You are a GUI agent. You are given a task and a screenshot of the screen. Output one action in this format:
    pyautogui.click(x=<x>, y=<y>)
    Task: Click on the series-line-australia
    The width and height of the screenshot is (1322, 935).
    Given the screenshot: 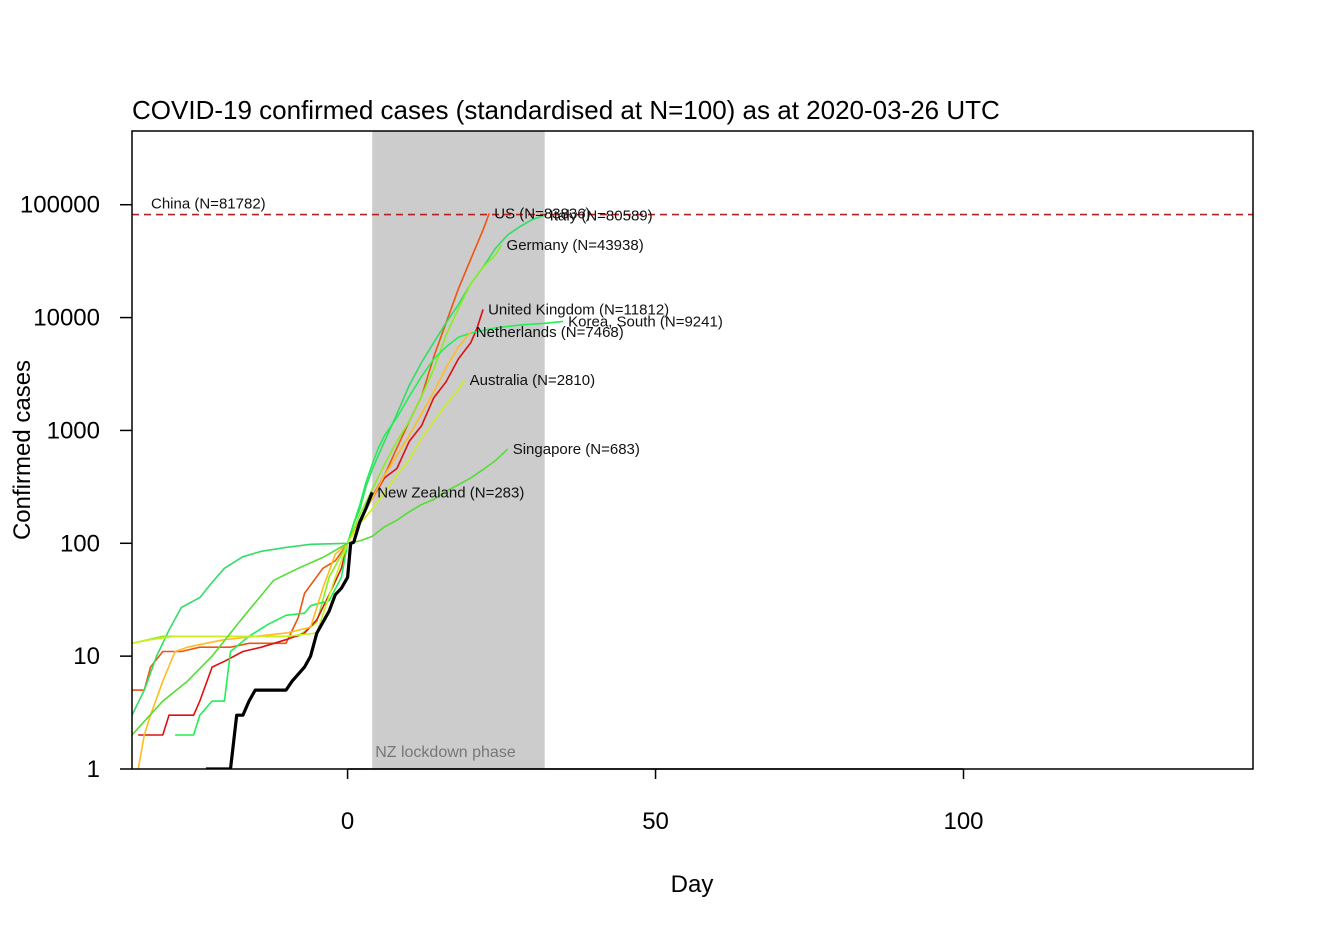 What is the action you would take?
    pyautogui.click(x=299, y=512)
    